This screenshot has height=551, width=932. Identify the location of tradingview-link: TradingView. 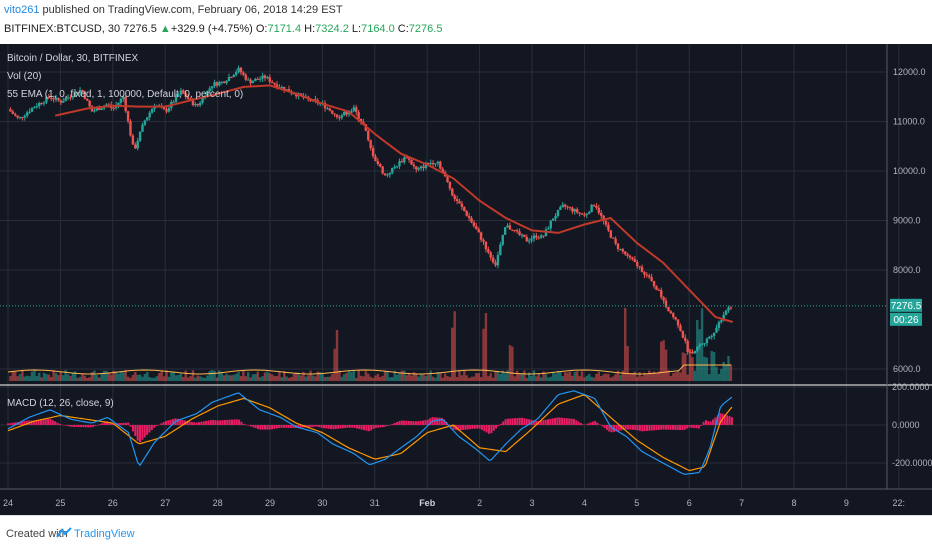
(104, 534).